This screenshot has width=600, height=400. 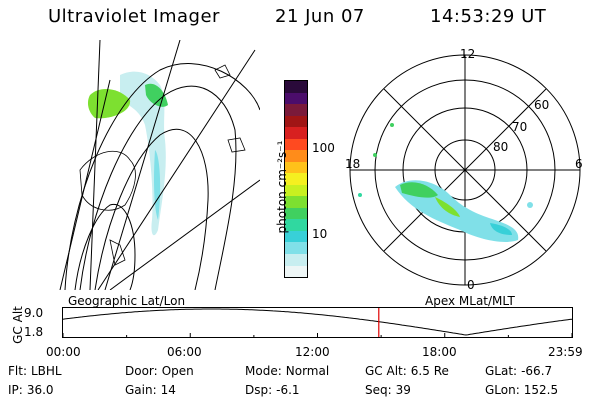 I want to click on time-tick-1200: 12:00, so click(x=312, y=352).